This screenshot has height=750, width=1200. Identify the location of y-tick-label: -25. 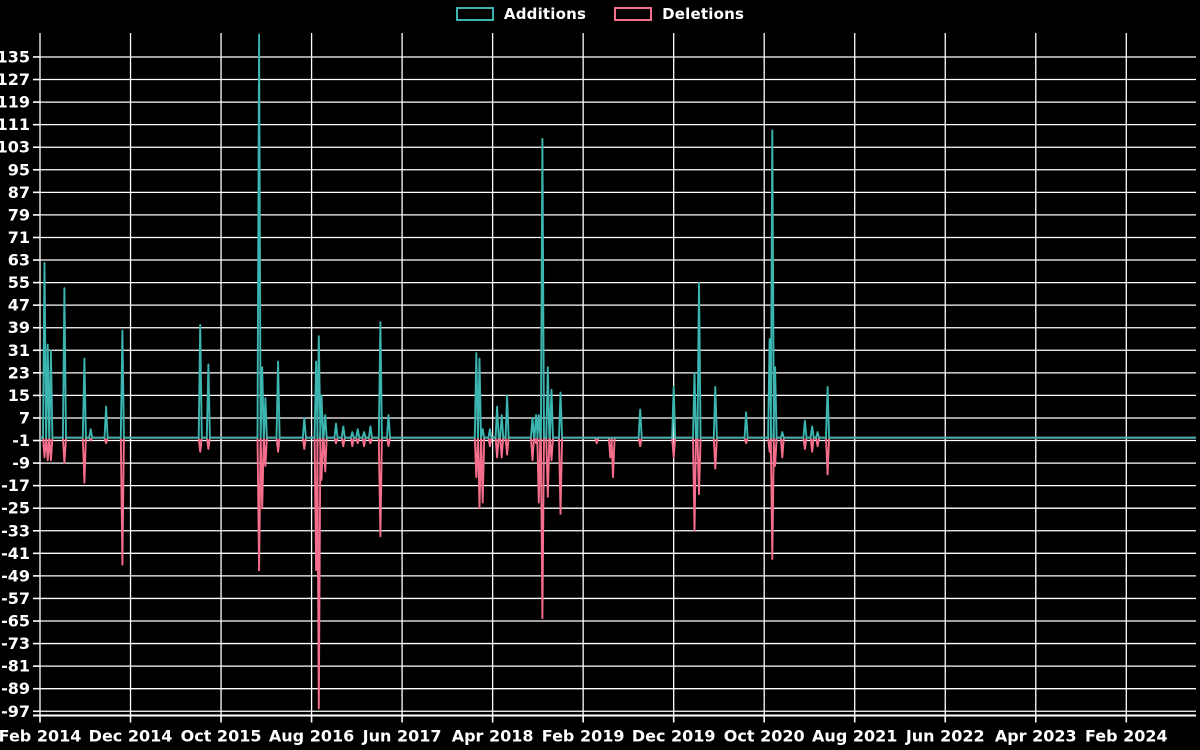
(15, 508).